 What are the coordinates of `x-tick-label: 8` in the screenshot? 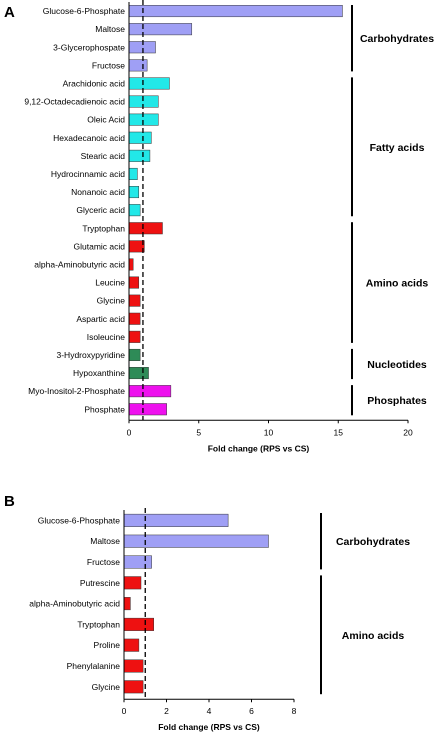 It's located at (294, 711).